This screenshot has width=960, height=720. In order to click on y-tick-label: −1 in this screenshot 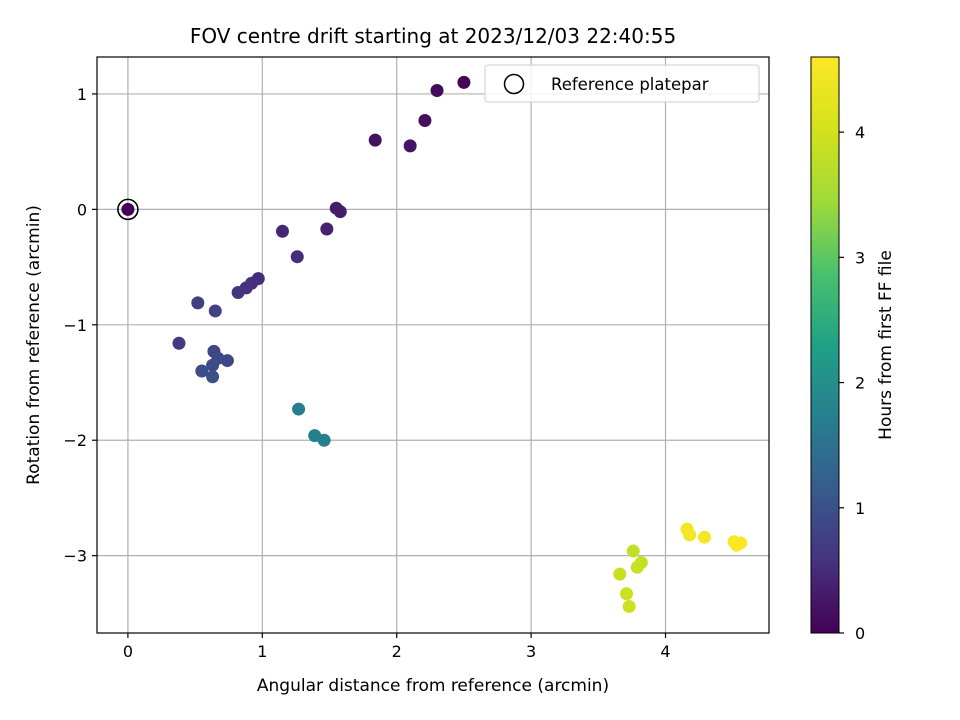, I will do `click(75, 325)`.